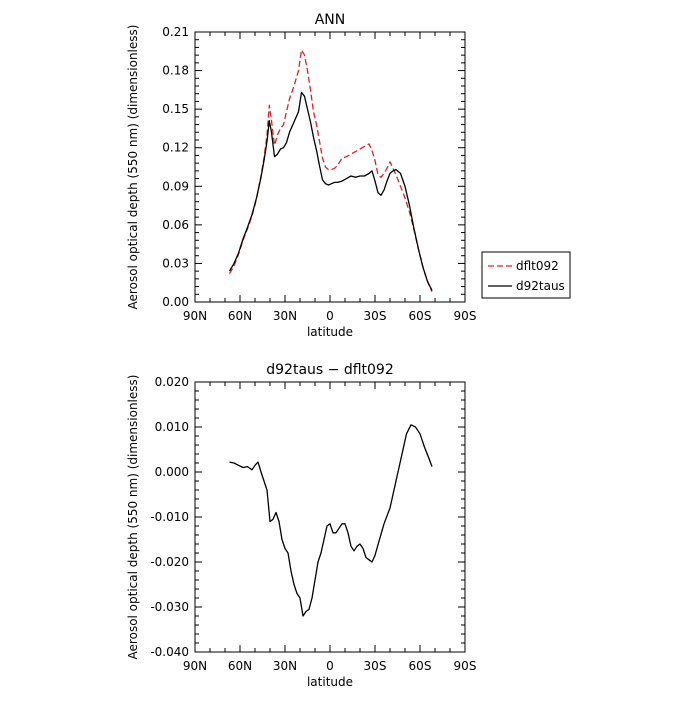  I want to click on y-tick-label: 0.15, so click(175, 109).